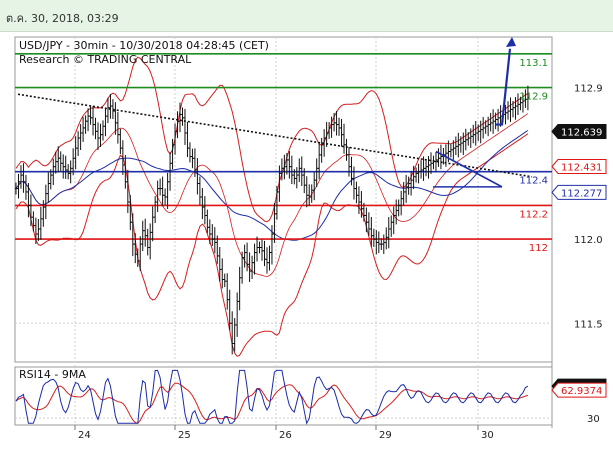  Describe the element at coordinates (588, 240) in the screenshot. I see `y-tick-112.0: 112.0` at that location.